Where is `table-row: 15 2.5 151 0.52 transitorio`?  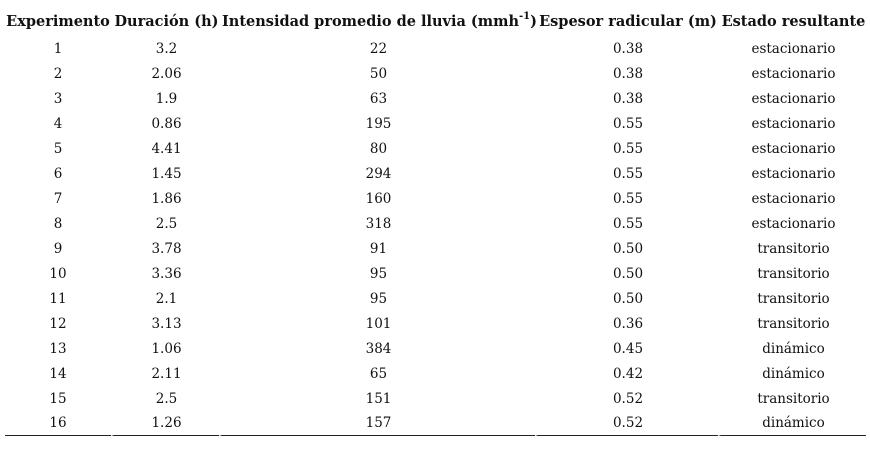 table-row: 15 2.5 151 0.52 transitorio is located at coordinates (435, 398).